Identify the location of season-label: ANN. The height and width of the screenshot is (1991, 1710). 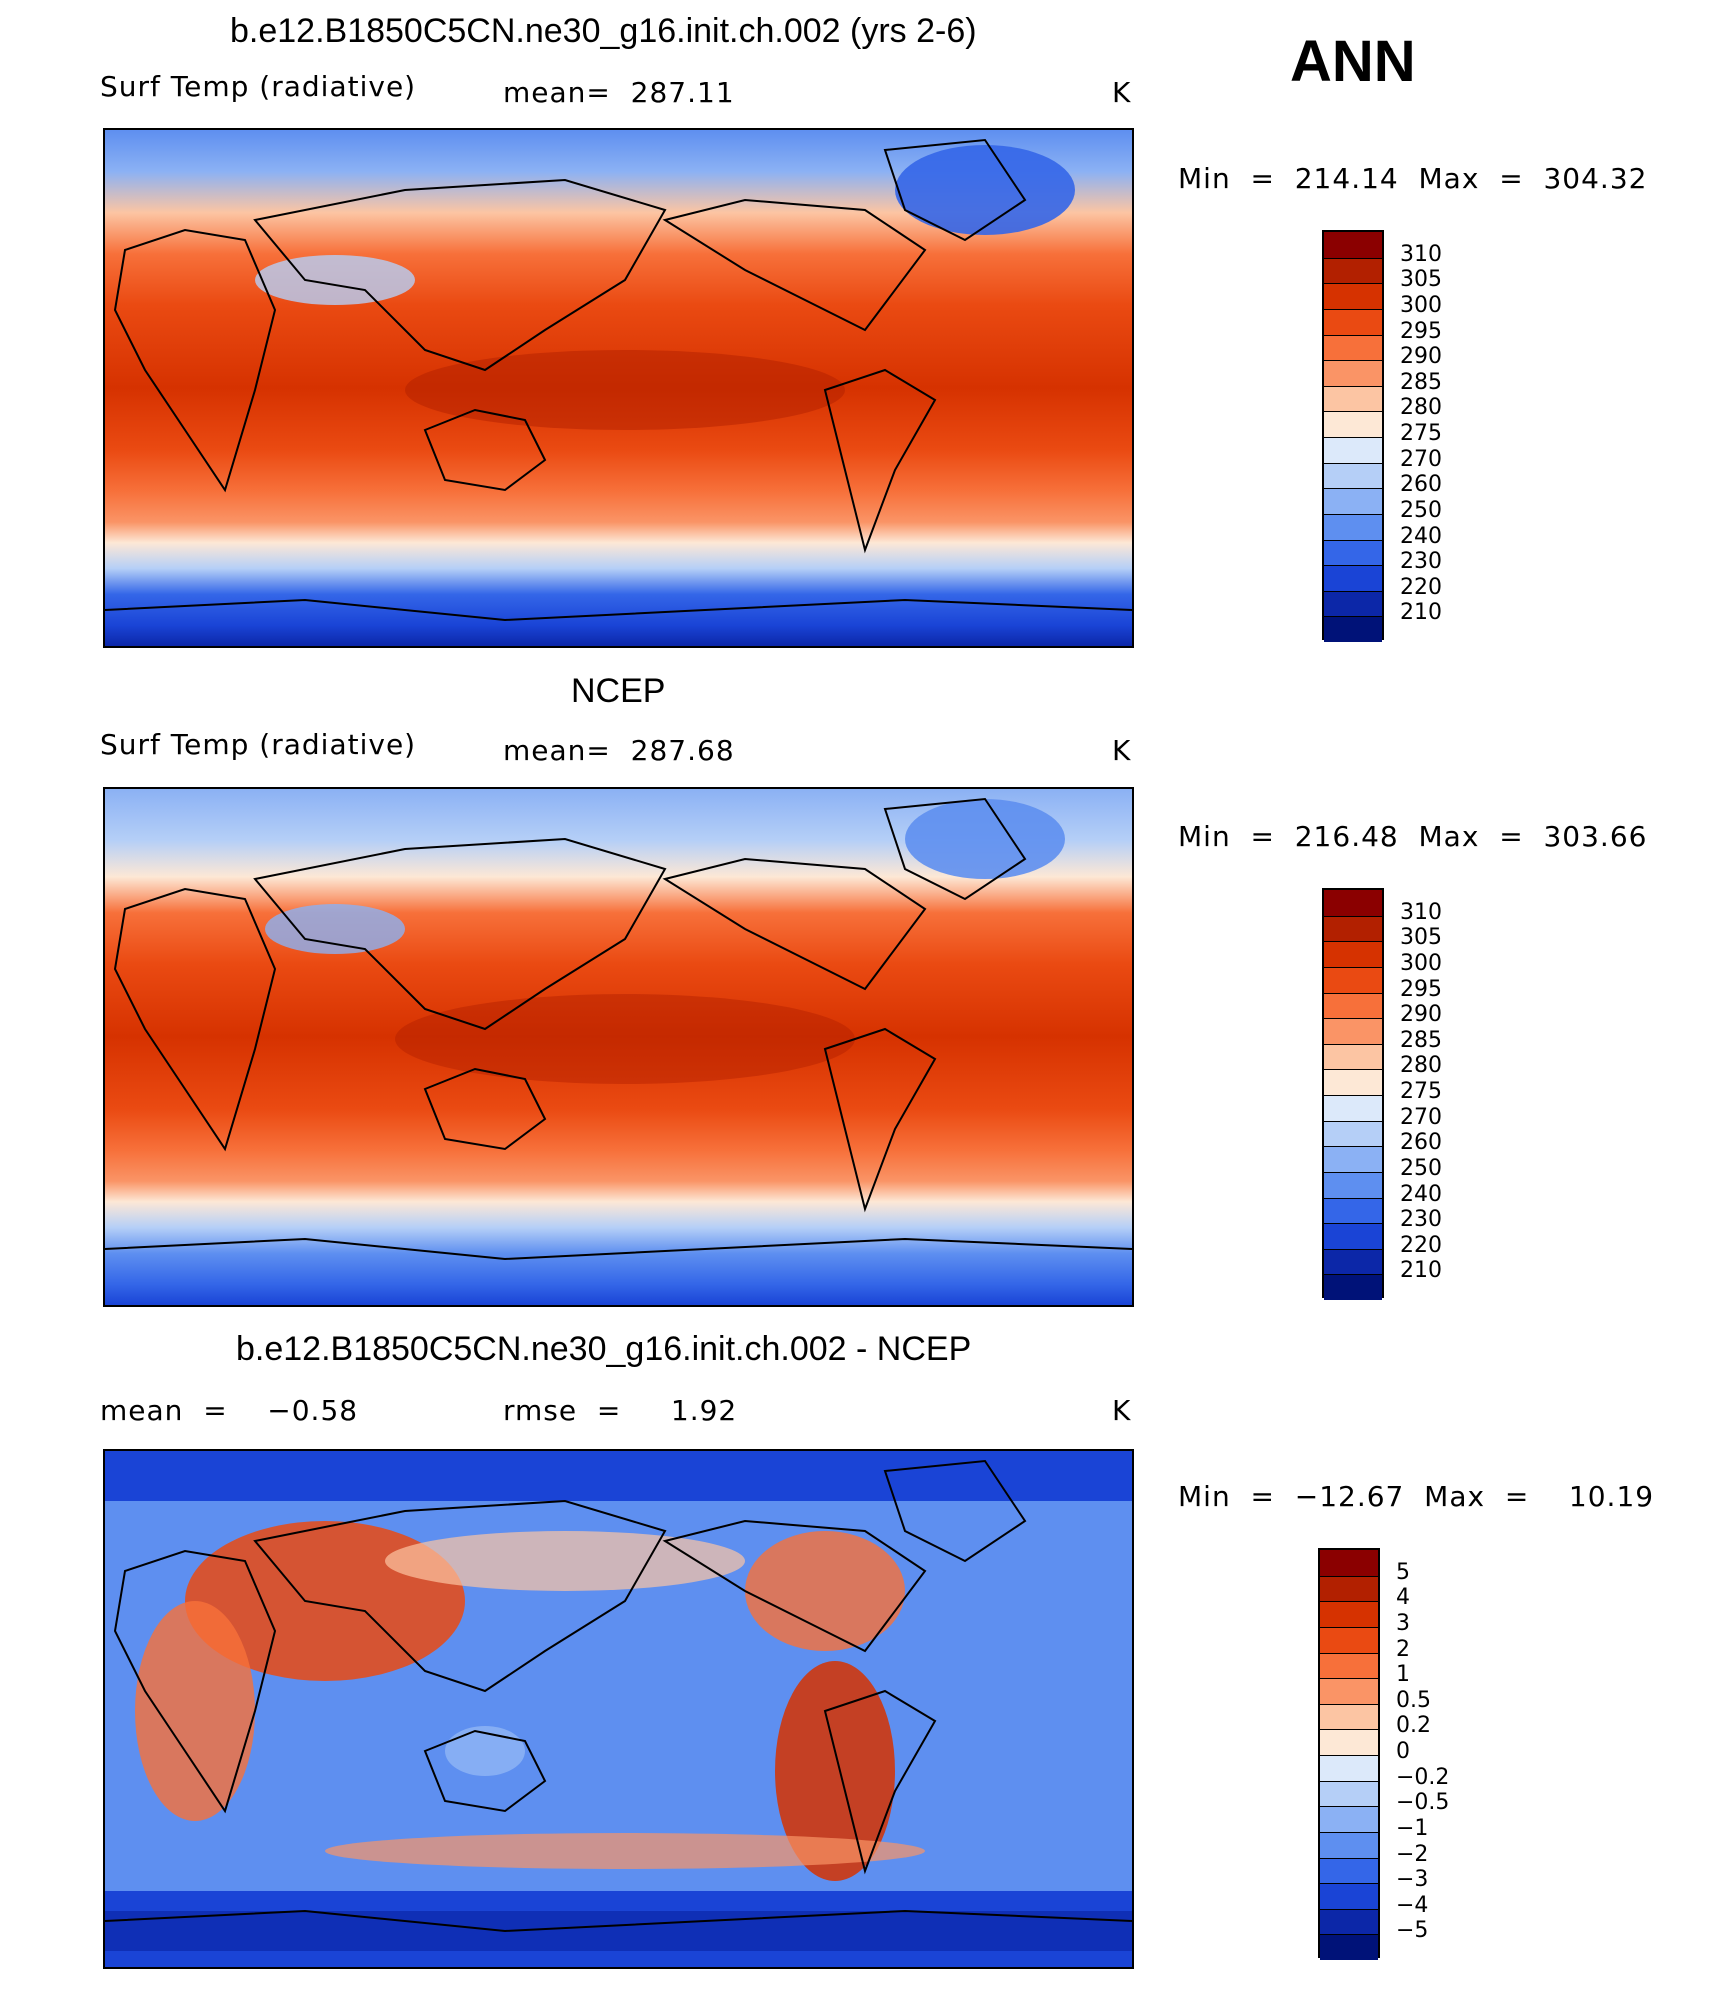
(1353, 61).